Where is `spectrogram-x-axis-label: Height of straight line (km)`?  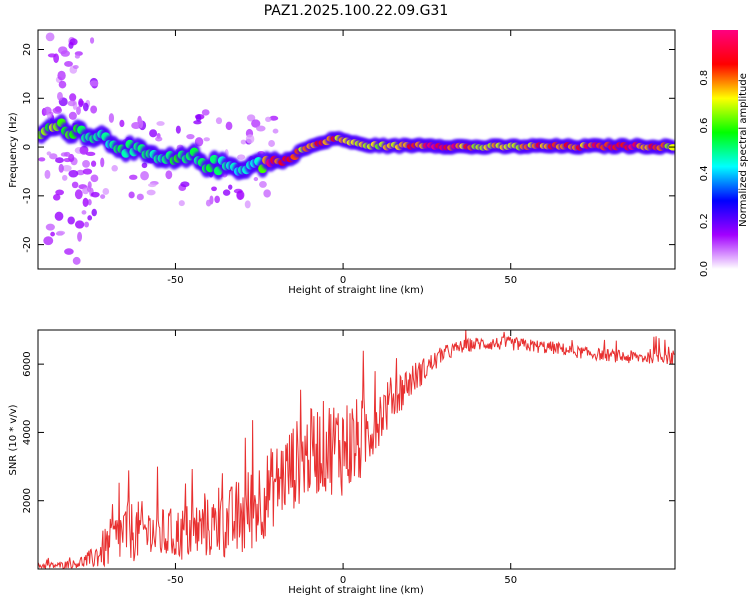 spectrogram-x-axis-label: Height of straight line (km) is located at coordinates (356, 290).